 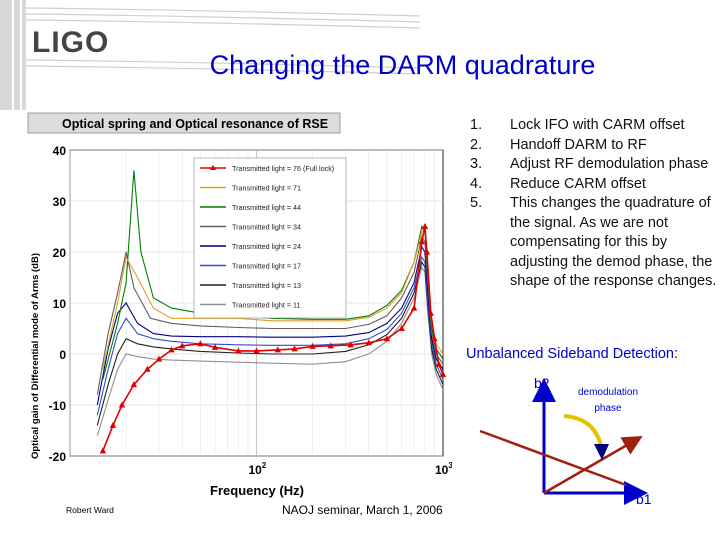 I want to click on y-tick-label: 20, so click(x=60, y=253).